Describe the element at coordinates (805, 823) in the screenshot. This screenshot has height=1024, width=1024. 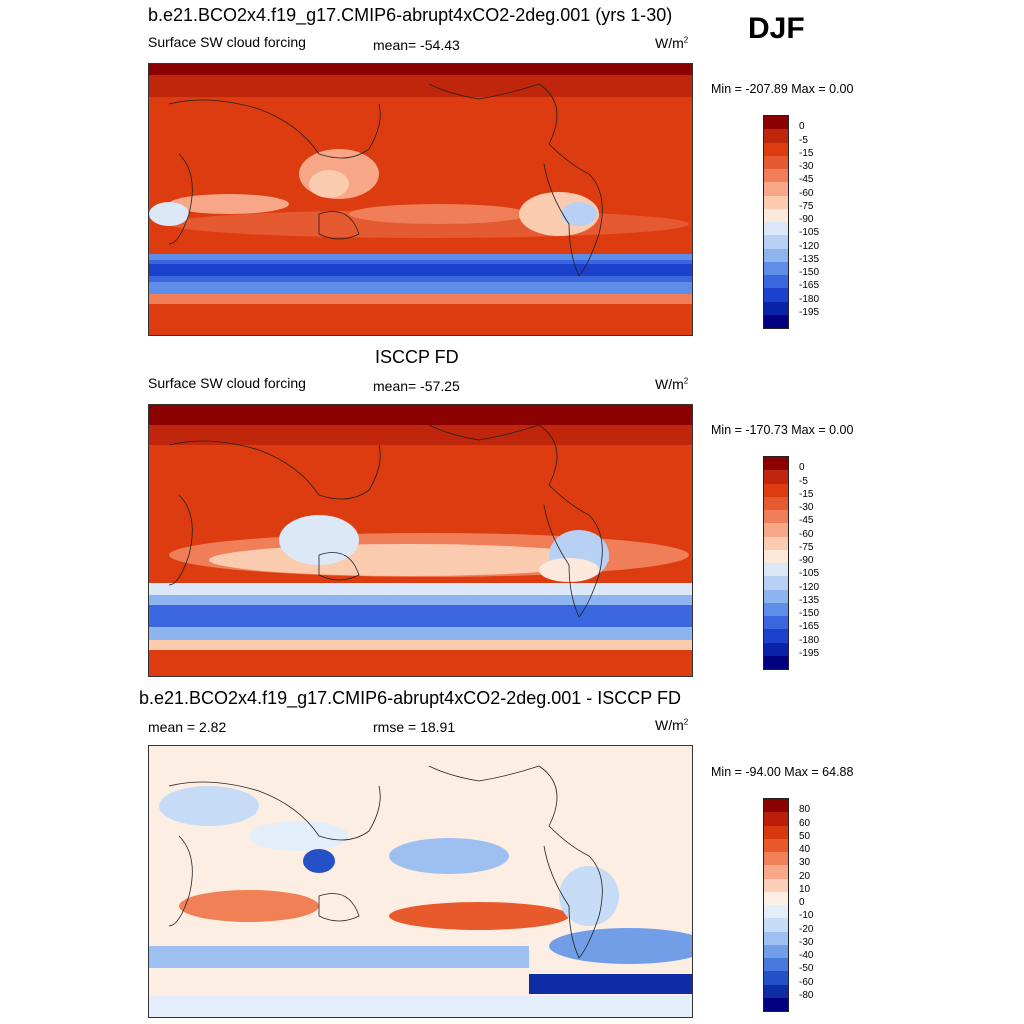
I see `colorbar-label: 60` at that location.